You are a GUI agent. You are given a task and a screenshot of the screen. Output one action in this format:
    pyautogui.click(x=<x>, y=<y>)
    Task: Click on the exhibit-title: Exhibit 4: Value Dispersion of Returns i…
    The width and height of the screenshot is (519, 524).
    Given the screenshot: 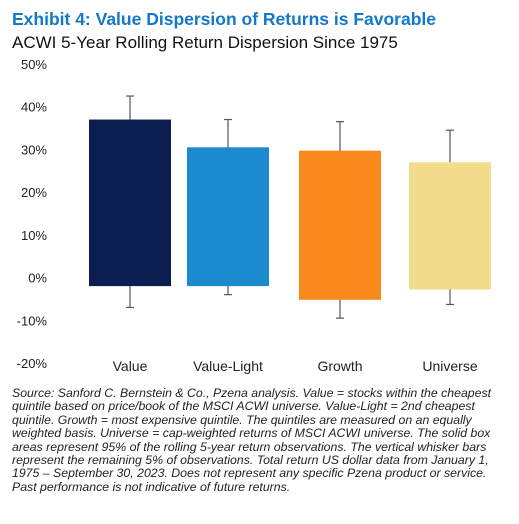 What is the action you would take?
    pyautogui.click(x=224, y=19)
    